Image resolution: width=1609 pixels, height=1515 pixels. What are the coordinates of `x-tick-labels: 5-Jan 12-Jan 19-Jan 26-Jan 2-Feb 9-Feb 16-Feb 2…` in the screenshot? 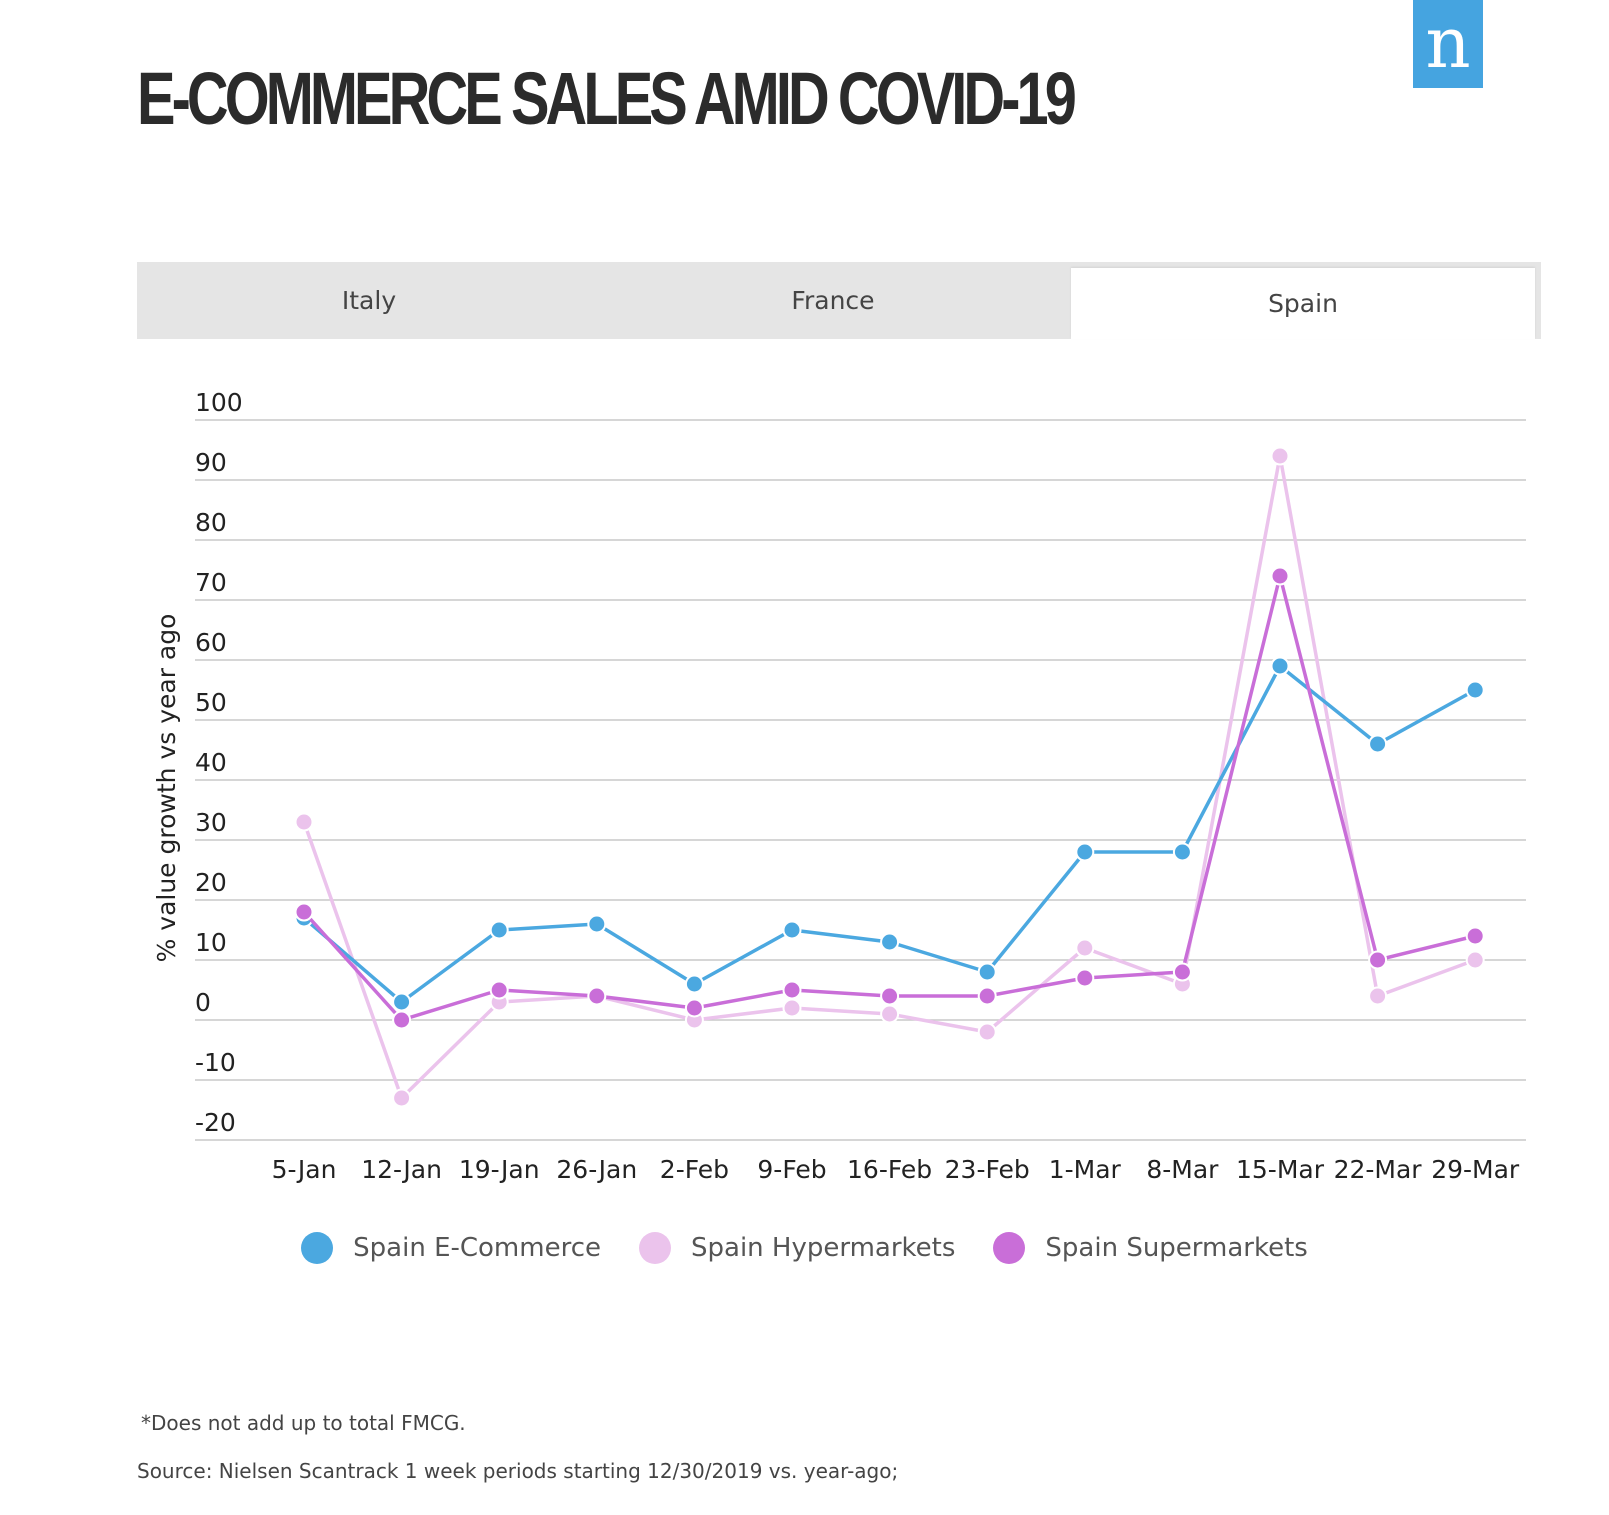 It's located at (896, 1169).